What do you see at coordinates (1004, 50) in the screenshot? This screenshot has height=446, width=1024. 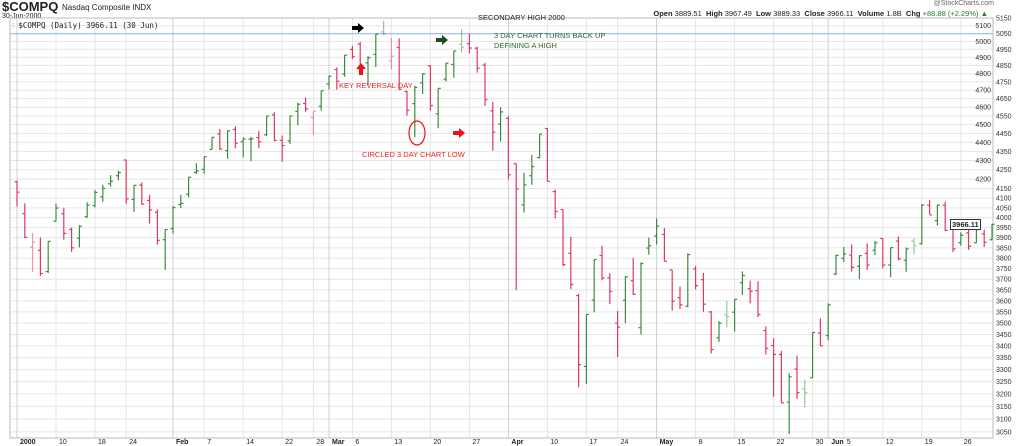 I see `y-tick-label: 4950` at bounding box center [1004, 50].